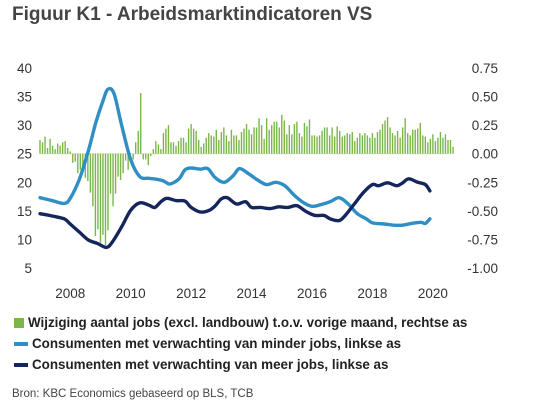 This screenshot has height=417, width=542. What do you see at coordinates (312, 293) in the screenshot?
I see `x-tick-label: 2016` at bounding box center [312, 293].